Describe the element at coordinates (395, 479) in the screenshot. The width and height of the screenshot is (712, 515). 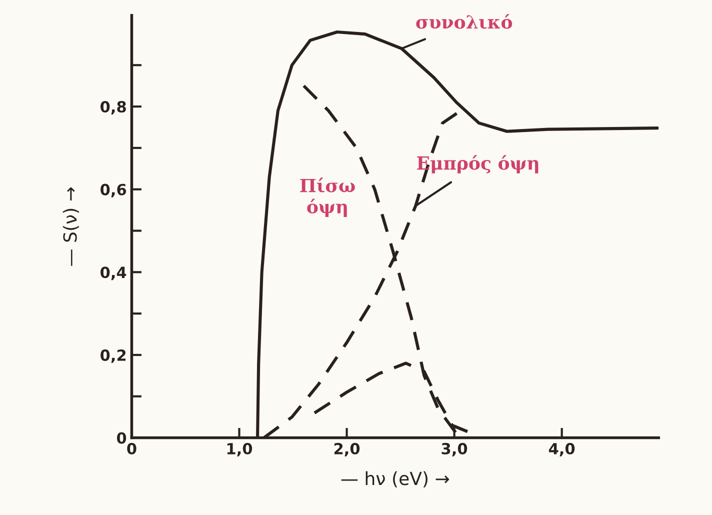
I see `x-axis-title: — hν (eV) →` at that location.